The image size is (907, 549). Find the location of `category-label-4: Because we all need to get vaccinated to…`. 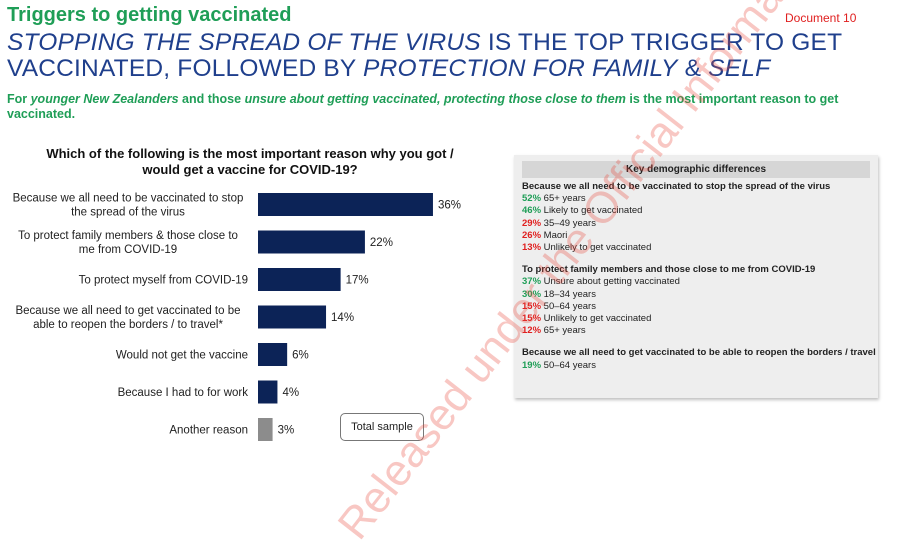

category-label-4: Because we all need to get vaccinated to… is located at coordinates (127, 318).